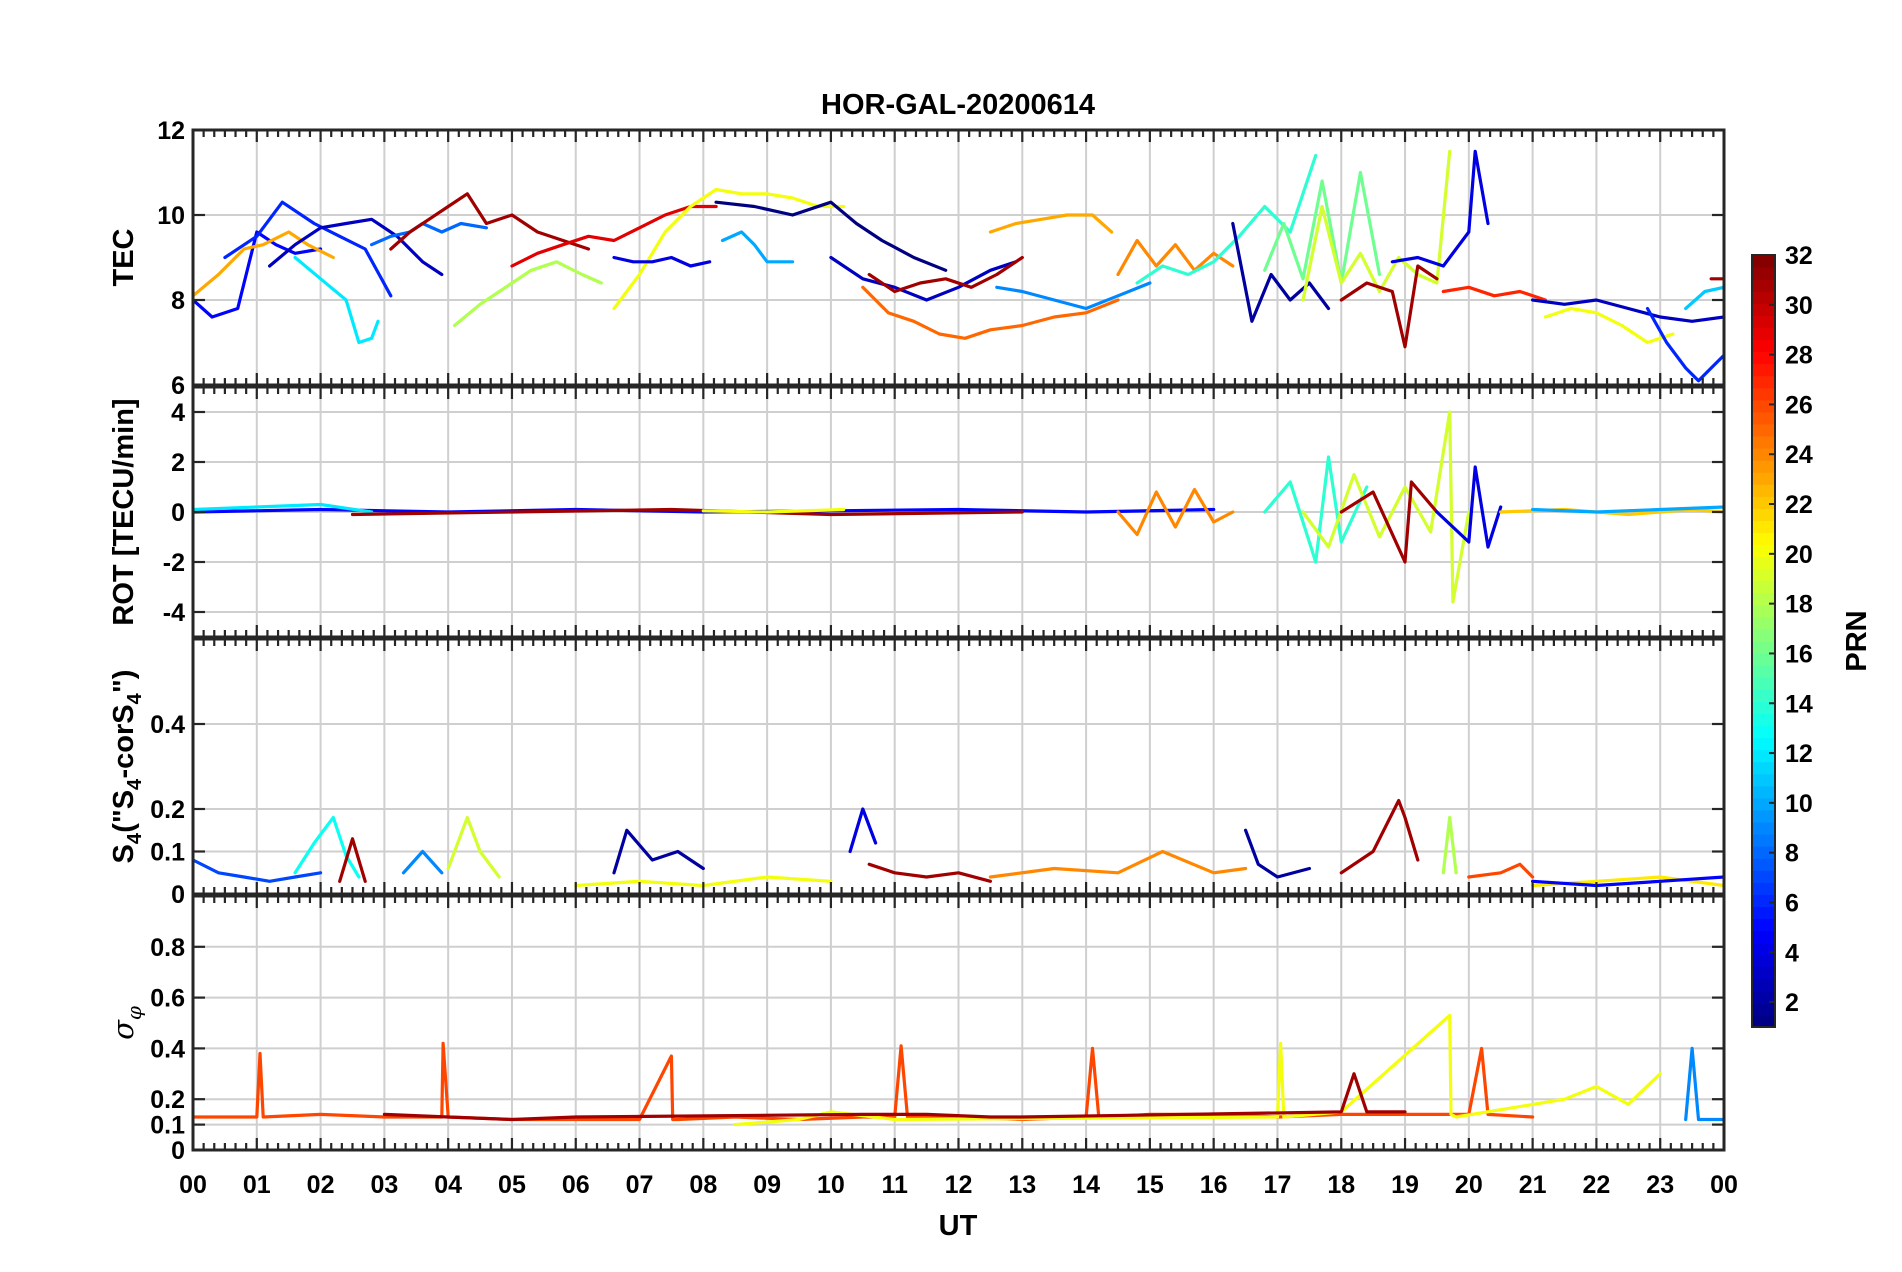 This screenshot has width=1902, height=1272. I want to click on y-axis-label: ROT [TECU/min], so click(124, 511).